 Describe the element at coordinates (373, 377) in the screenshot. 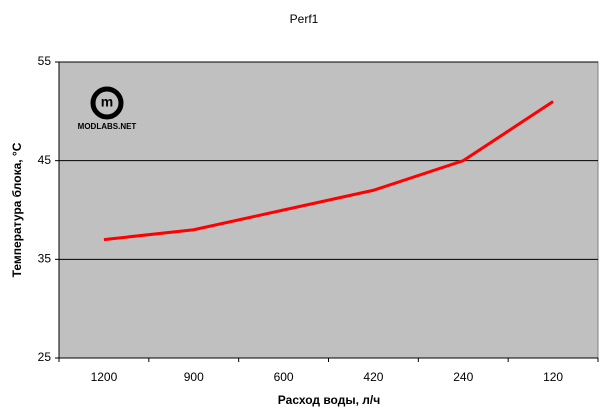

I see `x-tick-label: 420` at that location.